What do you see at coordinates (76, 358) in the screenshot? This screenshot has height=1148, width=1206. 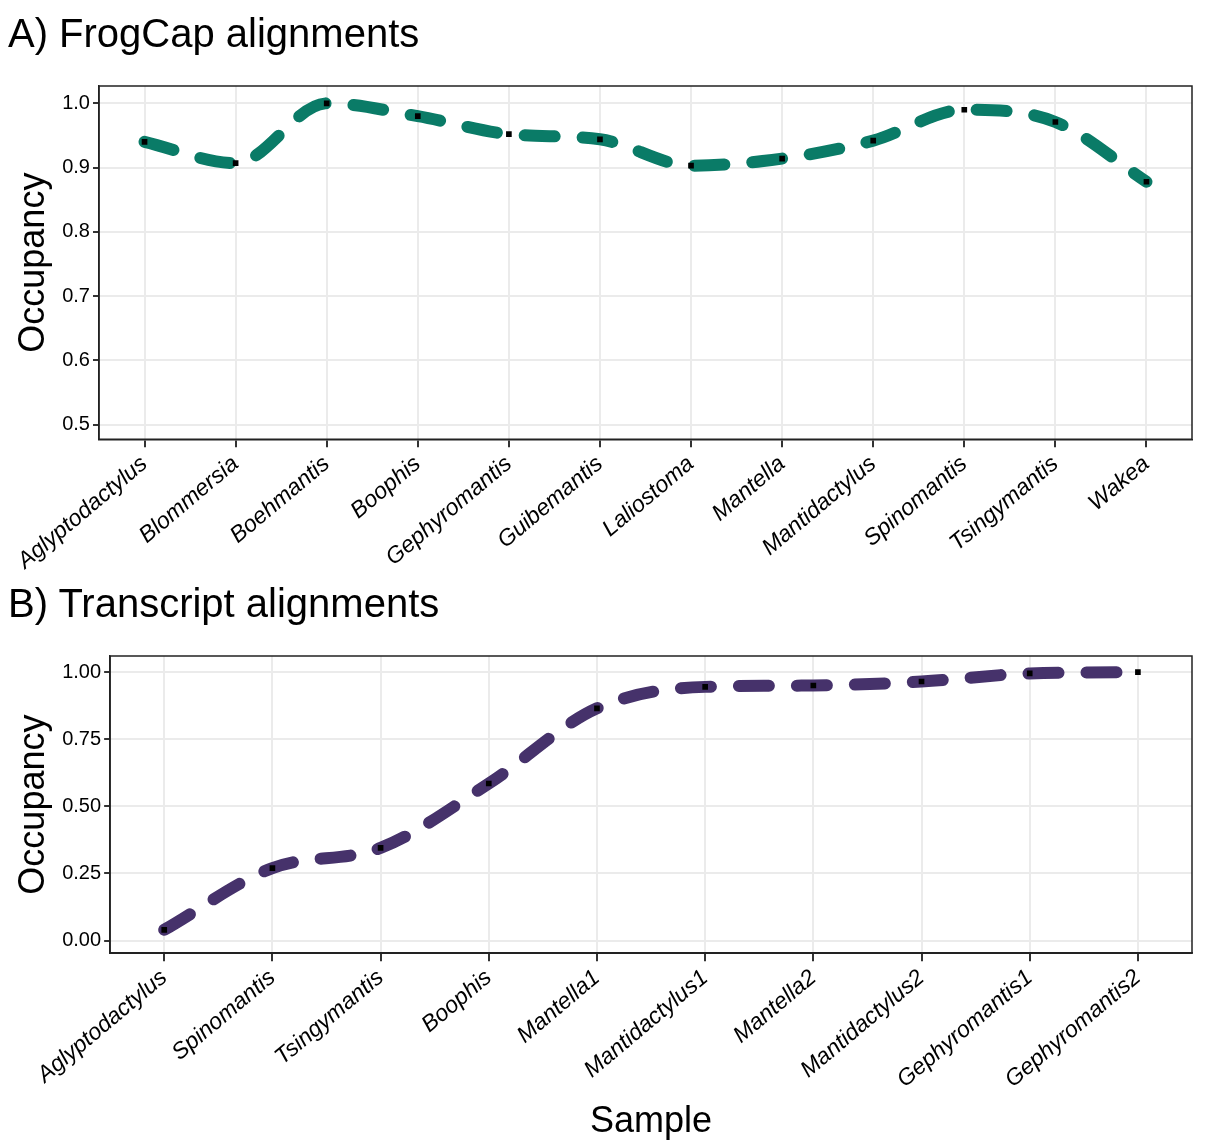 I see `y-tick-label: 0.6` at bounding box center [76, 358].